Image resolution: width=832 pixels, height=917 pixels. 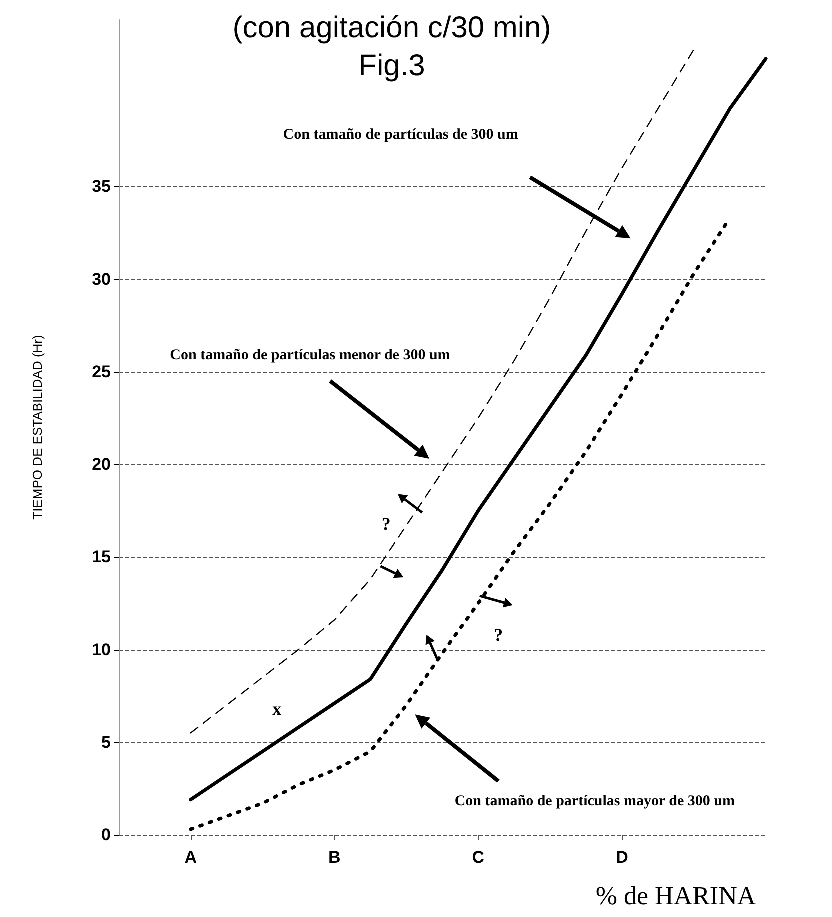 What do you see at coordinates (101, 557) in the screenshot?
I see `y-tick-label: 15` at bounding box center [101, 557].